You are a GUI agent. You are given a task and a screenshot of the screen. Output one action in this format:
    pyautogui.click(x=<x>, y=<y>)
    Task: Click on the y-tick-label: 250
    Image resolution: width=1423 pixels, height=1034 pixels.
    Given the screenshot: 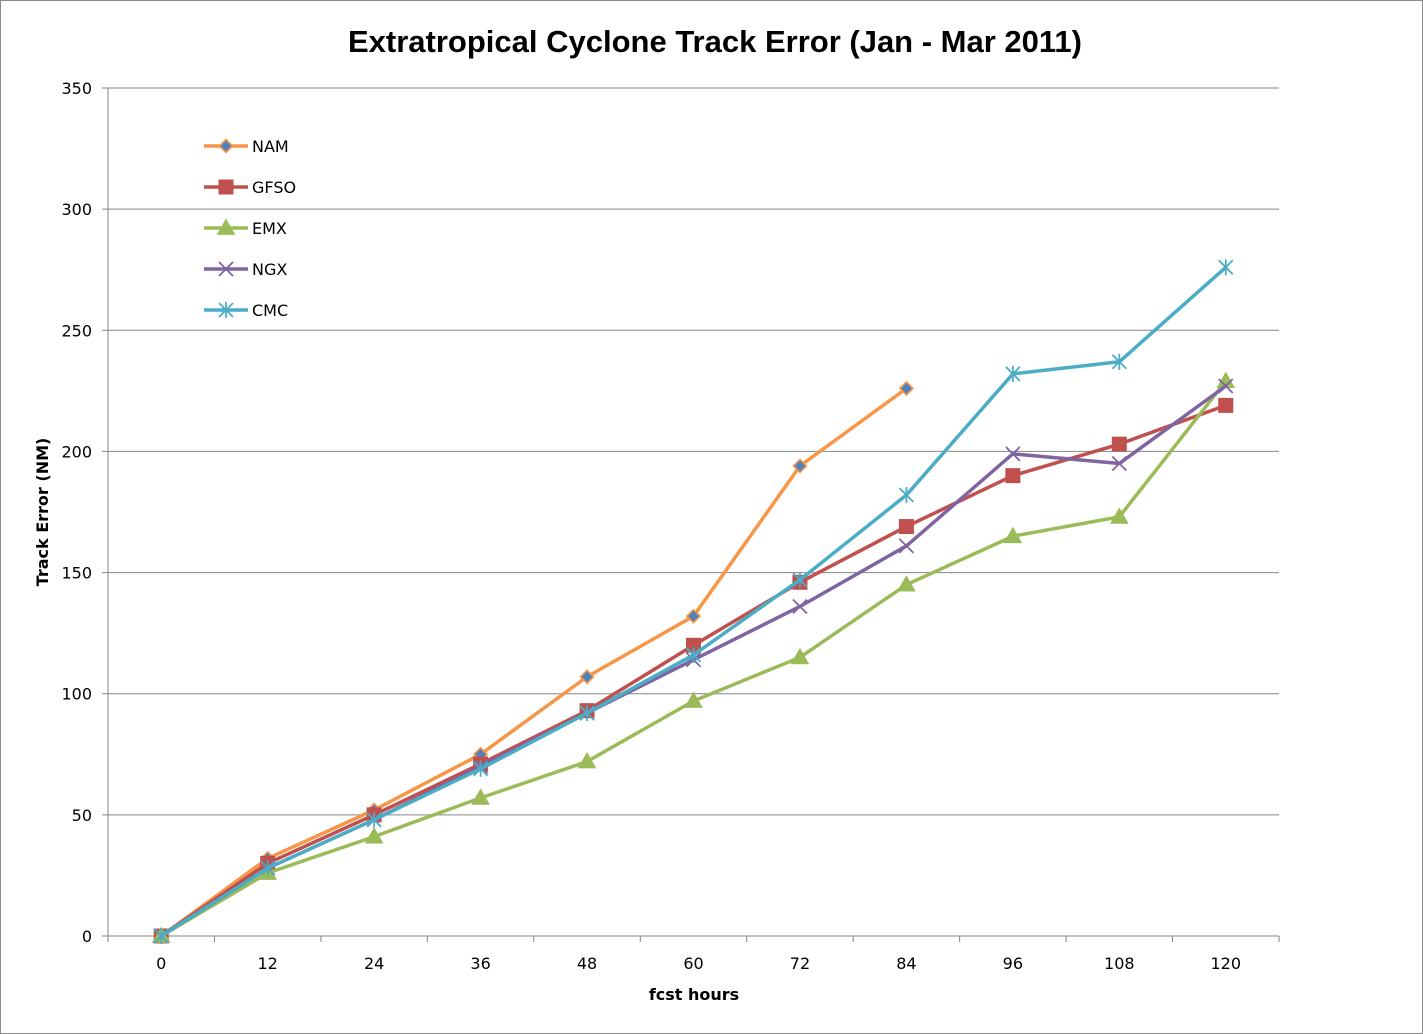 What is the action you would take?
    pyautogui.click(x=76, y=330)
    